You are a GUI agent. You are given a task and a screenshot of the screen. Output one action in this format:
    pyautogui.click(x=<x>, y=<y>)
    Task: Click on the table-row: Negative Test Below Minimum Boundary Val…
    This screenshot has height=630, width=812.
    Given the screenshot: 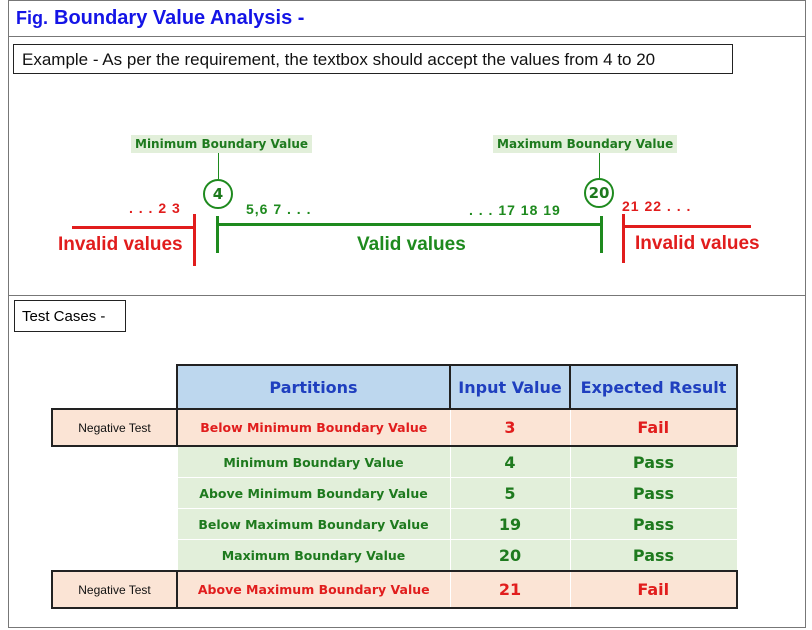 What is the action you would take?
    pyautogui.click(x=394, y=427)
    